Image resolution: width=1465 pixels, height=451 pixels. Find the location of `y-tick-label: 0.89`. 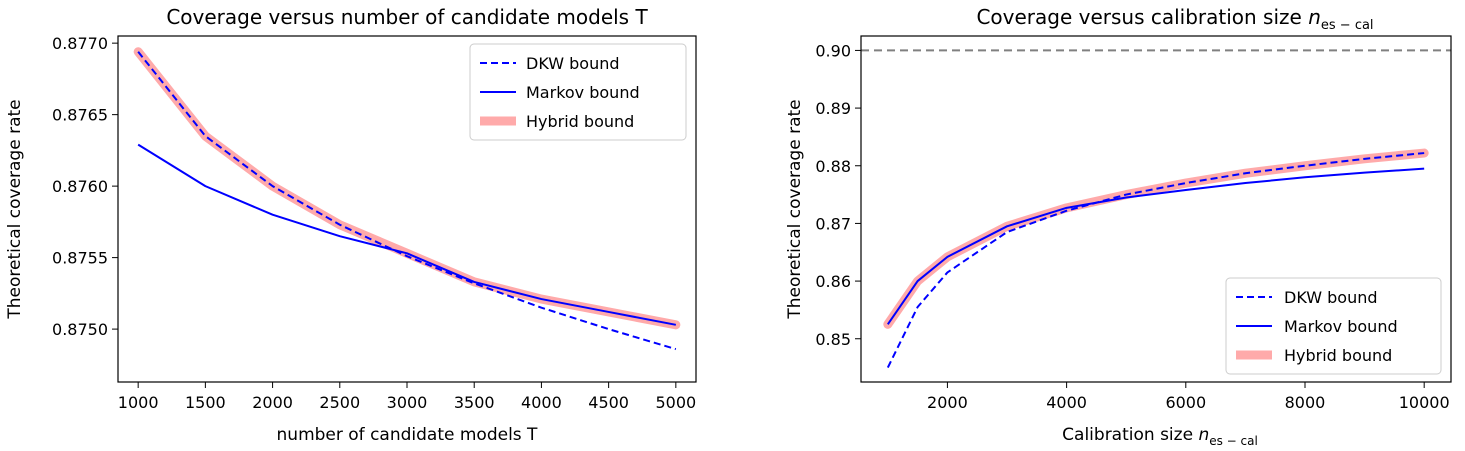

y-tick-label: 0.89 is located at coordinates (833, 108).